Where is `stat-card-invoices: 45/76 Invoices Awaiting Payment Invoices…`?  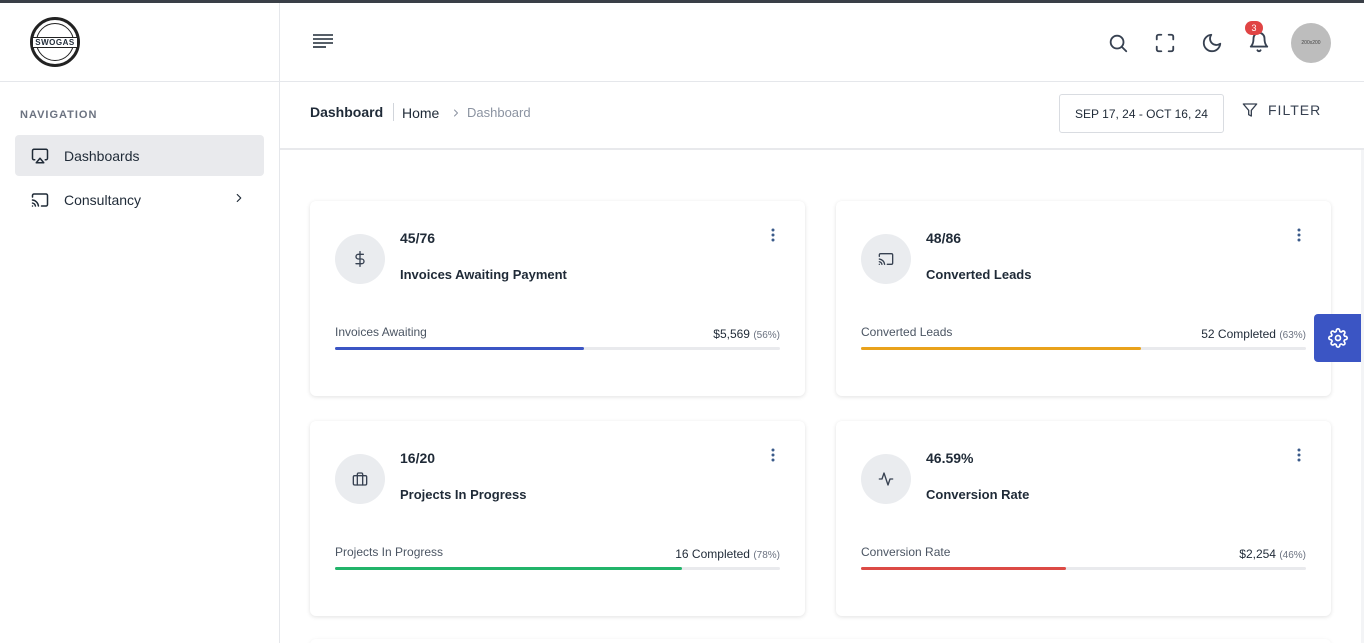 stat-card-invoices: 45/76 Invoices Awaiting Payment Invoices… is located at coordinates (557, 298).